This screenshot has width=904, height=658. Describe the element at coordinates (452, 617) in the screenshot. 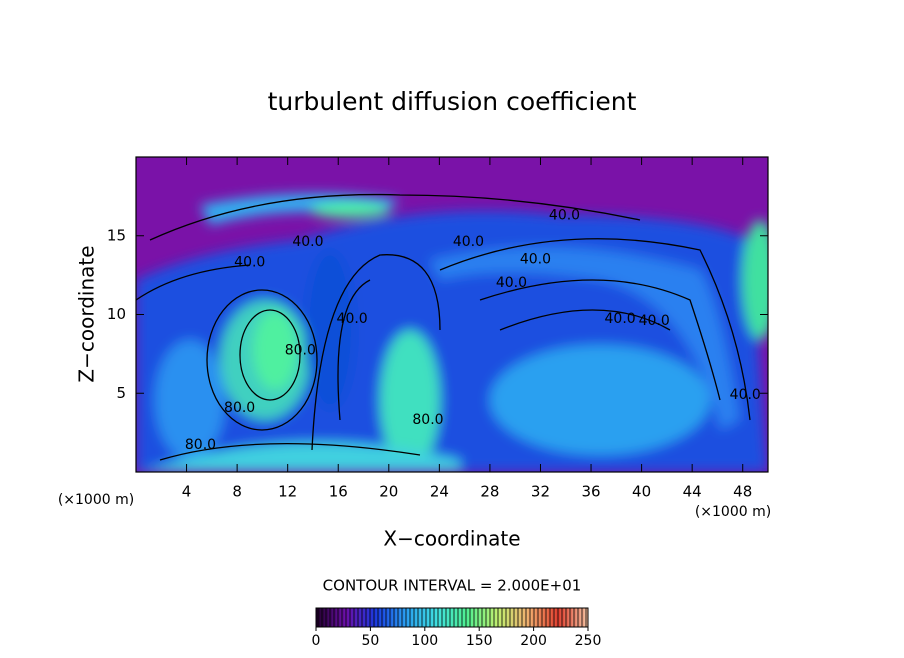

I see `colorbar-frame` at that location.